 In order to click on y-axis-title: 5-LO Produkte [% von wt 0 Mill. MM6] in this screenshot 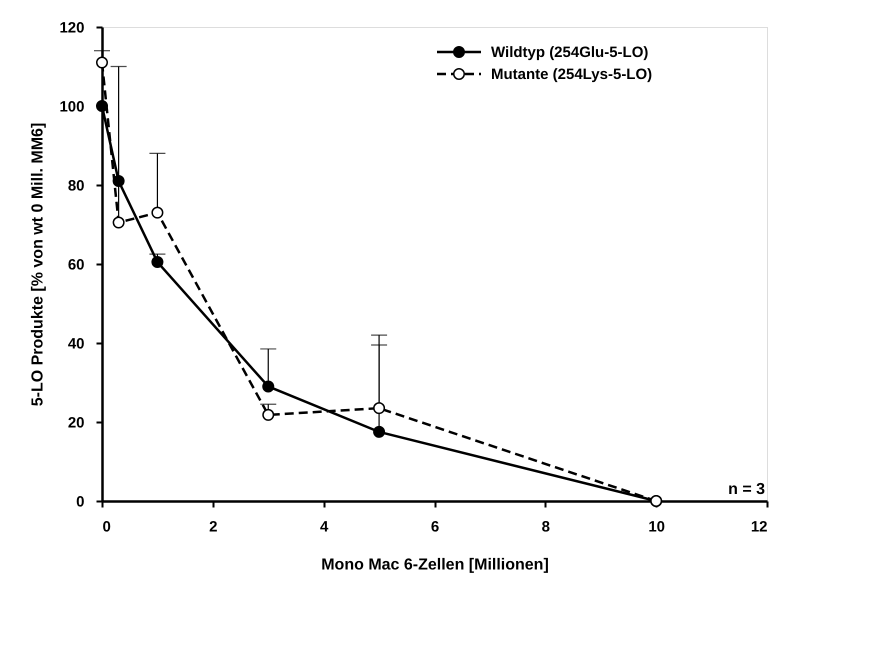, I will do `click(37, 264)`.